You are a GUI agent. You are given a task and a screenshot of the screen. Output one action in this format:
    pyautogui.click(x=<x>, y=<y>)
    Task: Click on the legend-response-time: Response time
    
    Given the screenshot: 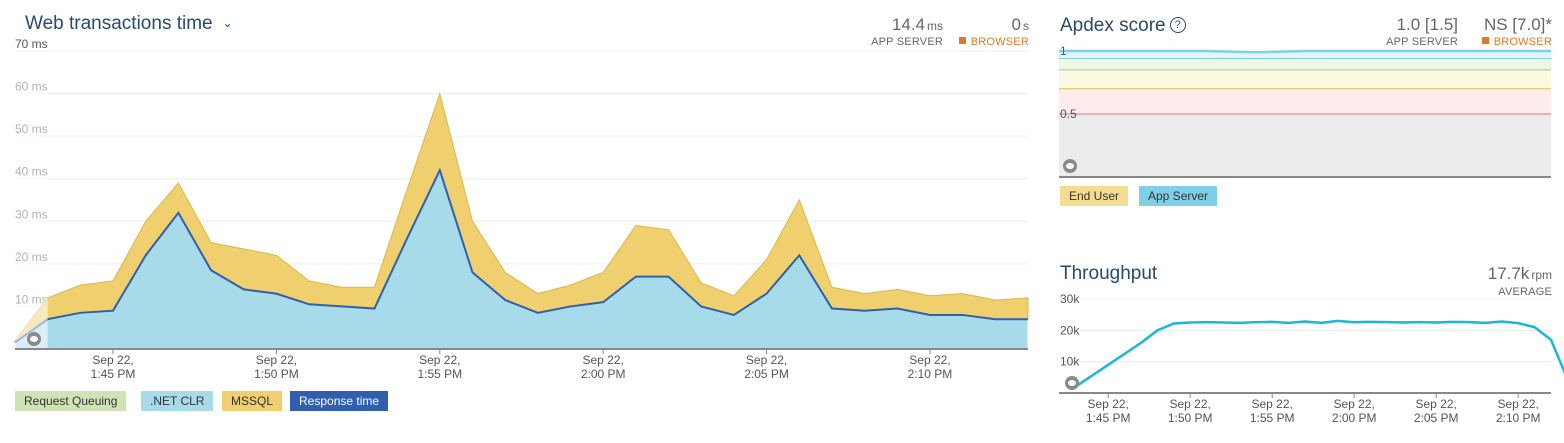 What is the action you would take?
    pyautogui.click(x=339, y=401)
    